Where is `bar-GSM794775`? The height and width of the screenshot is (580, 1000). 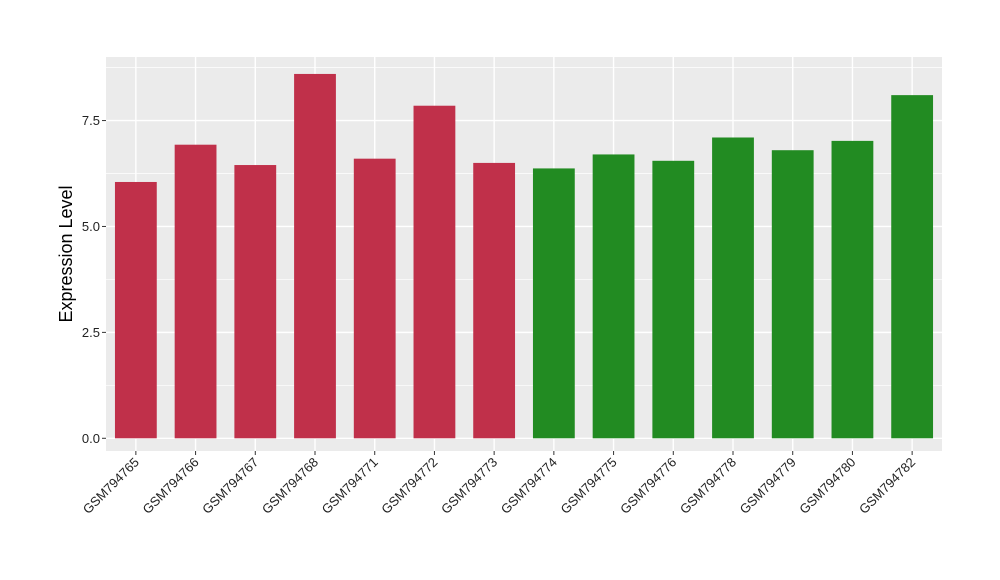
bar-GSM794775 is located at coordinates (613, 296).